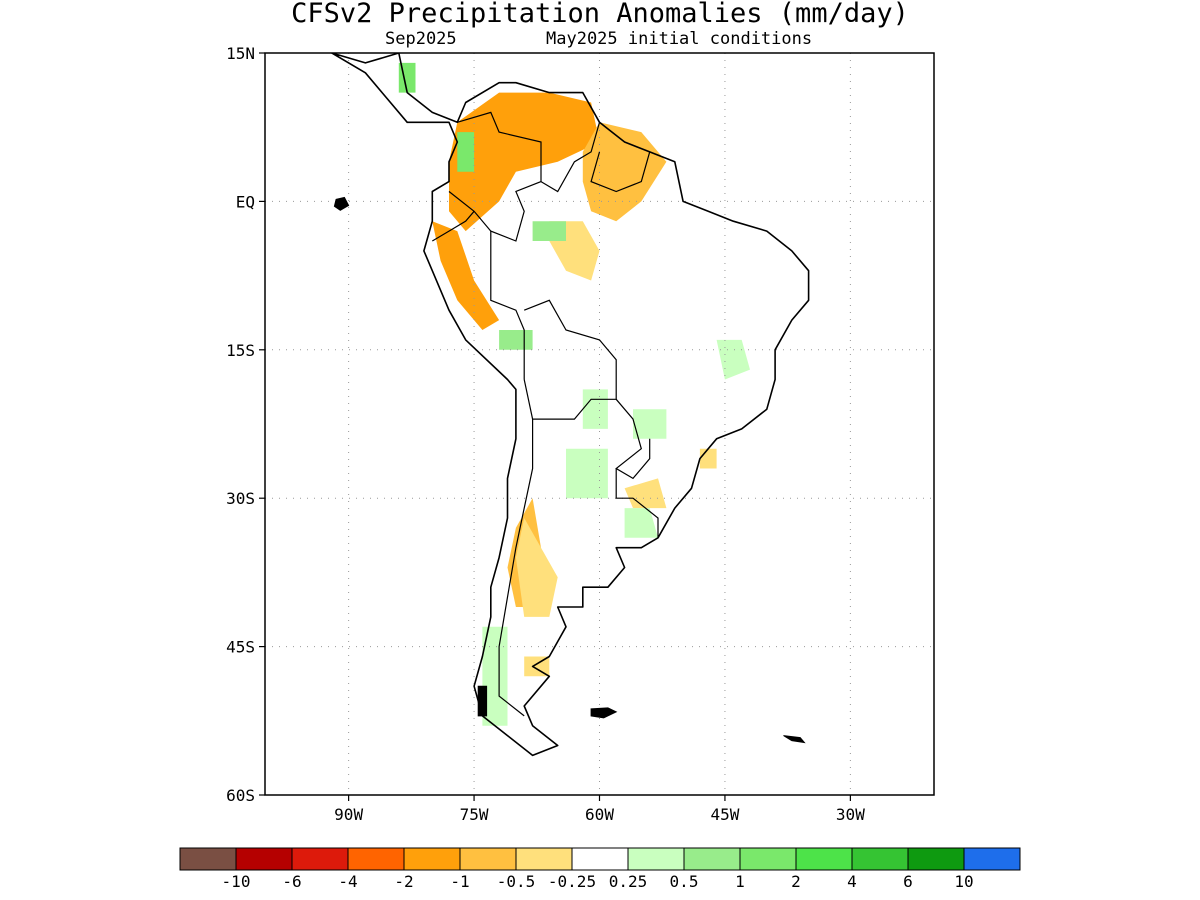 This screenshot has width=1200, height=900. Describe the element at coordinates (403, 881) in the screenshot. I see `colorbar-label: -2` at that location.